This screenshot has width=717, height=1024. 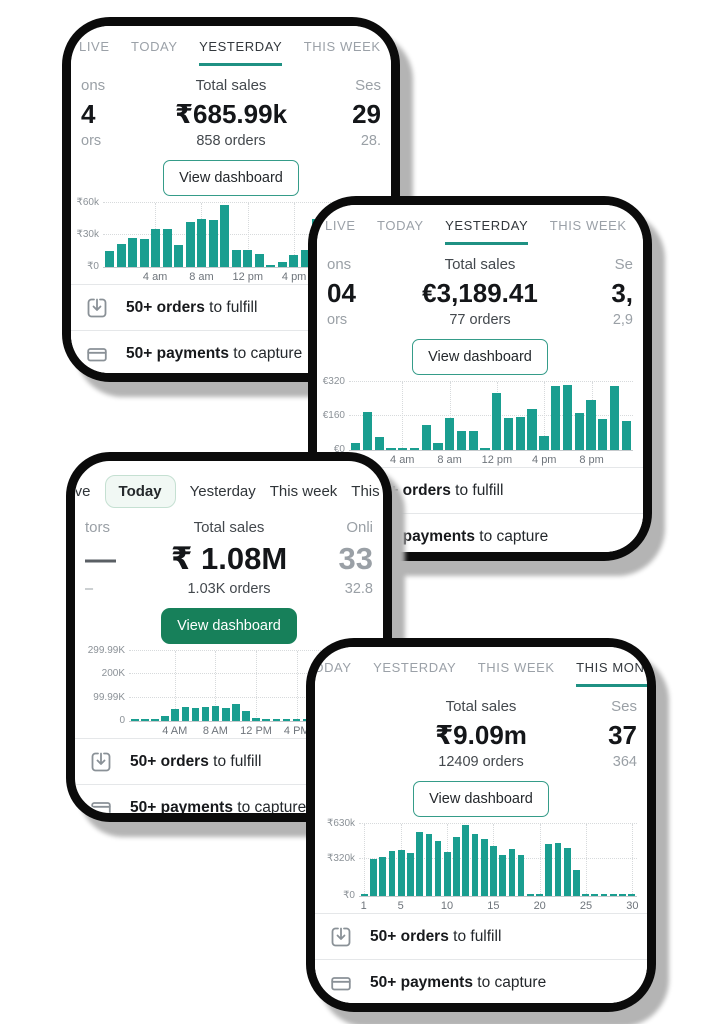 I want to click on right-metric-sub: 28., so click(x=370, y=141).